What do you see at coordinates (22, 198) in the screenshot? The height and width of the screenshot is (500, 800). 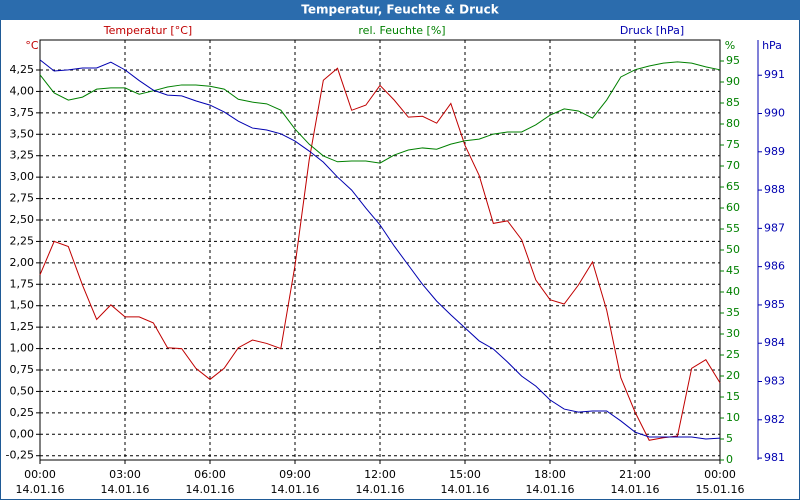 I see `y-tick-label: 2,75` at bounding box center [22, 198].